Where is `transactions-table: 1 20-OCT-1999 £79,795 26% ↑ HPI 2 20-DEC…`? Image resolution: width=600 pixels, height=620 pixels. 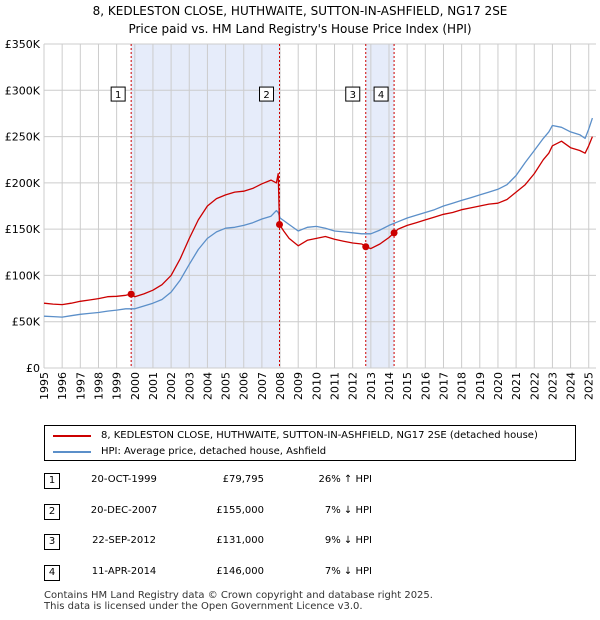
transactions-table: 1 20-OCT-1999 £79,795 26% ↑ HPI 2 20-DEC… is located at coordinates (224, 533).